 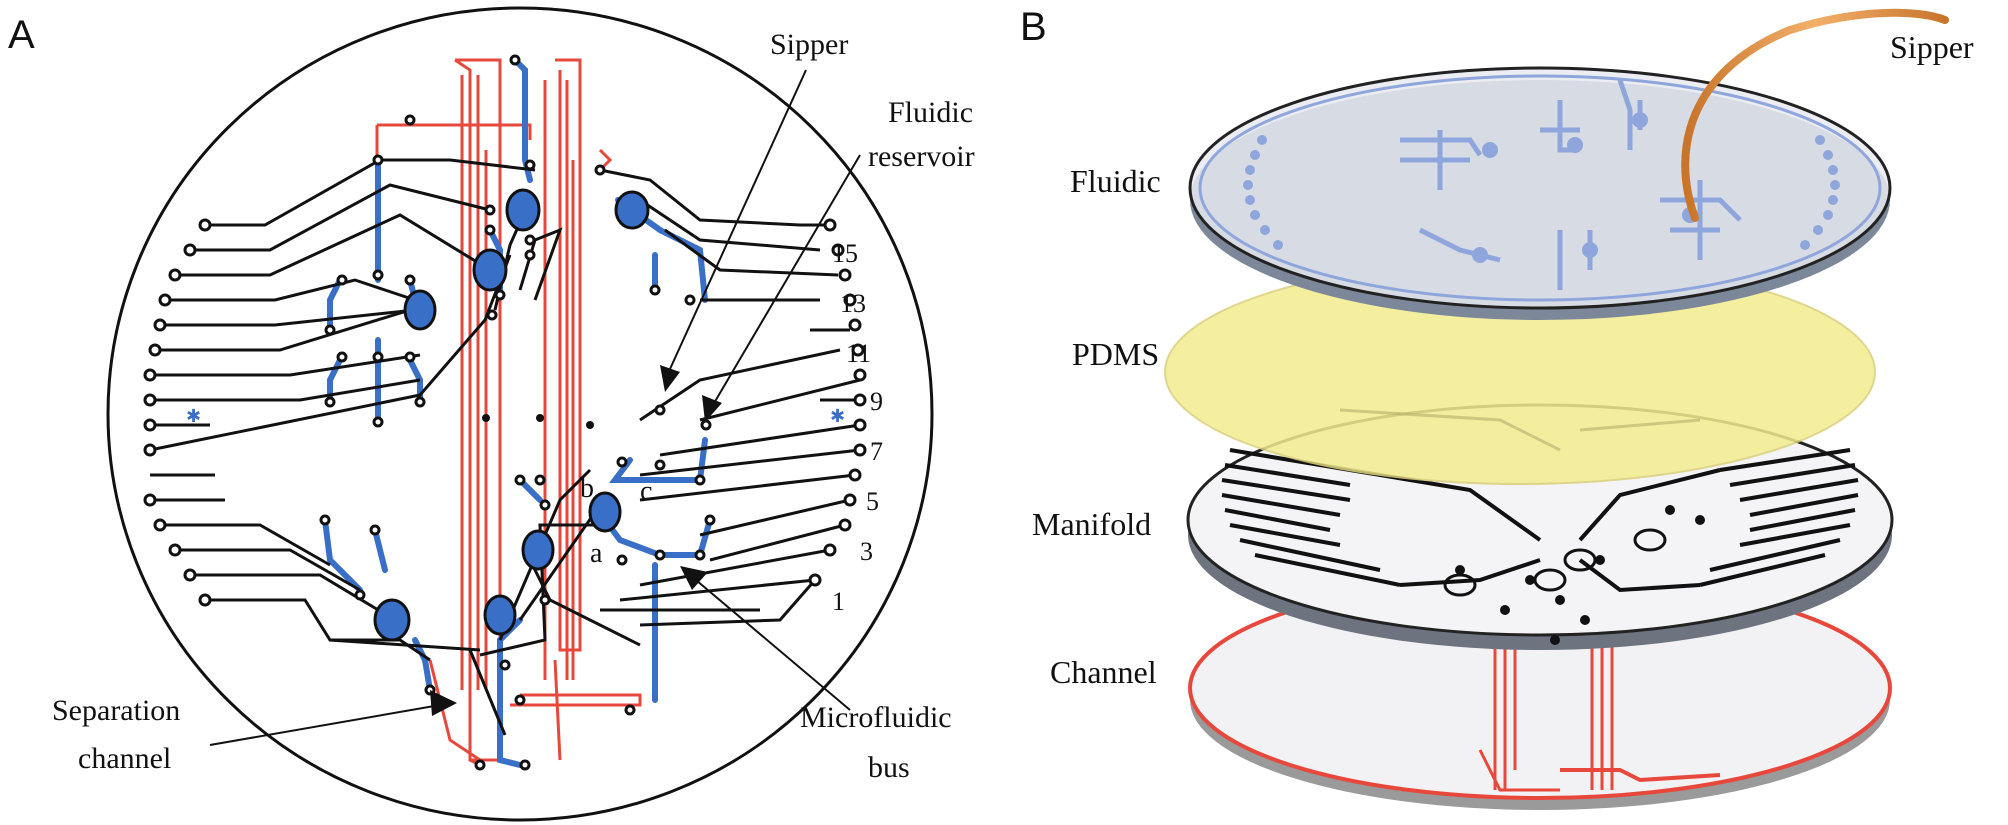 I want to click on reservoirs, so click(x=511, y=415).